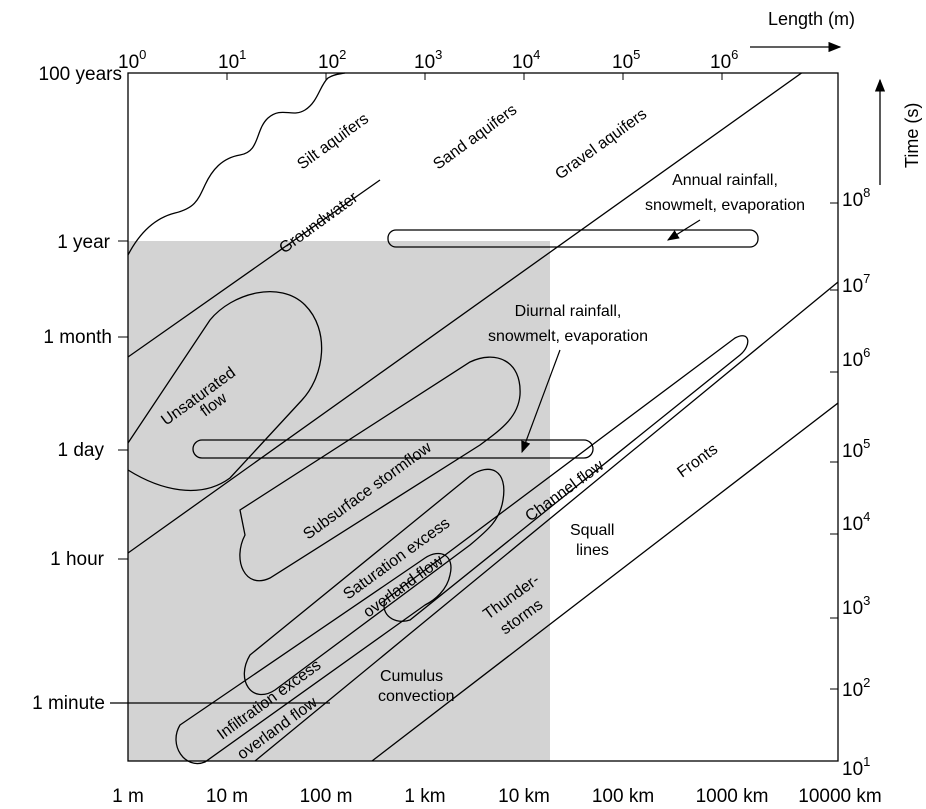 The width and height of the screenshot is (926, 809). What do you see at coordinates (128, 796) in the screenshot?
I see `bottom-tick-1m: 1 m` at bounding box center [128, 796].